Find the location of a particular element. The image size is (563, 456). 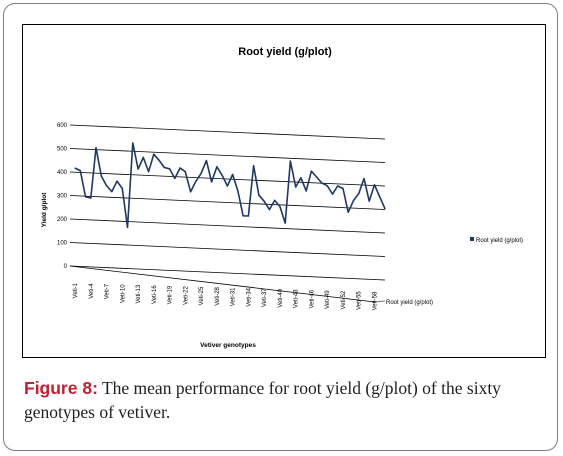

legend-swatch is located at coordinates (472, 239).